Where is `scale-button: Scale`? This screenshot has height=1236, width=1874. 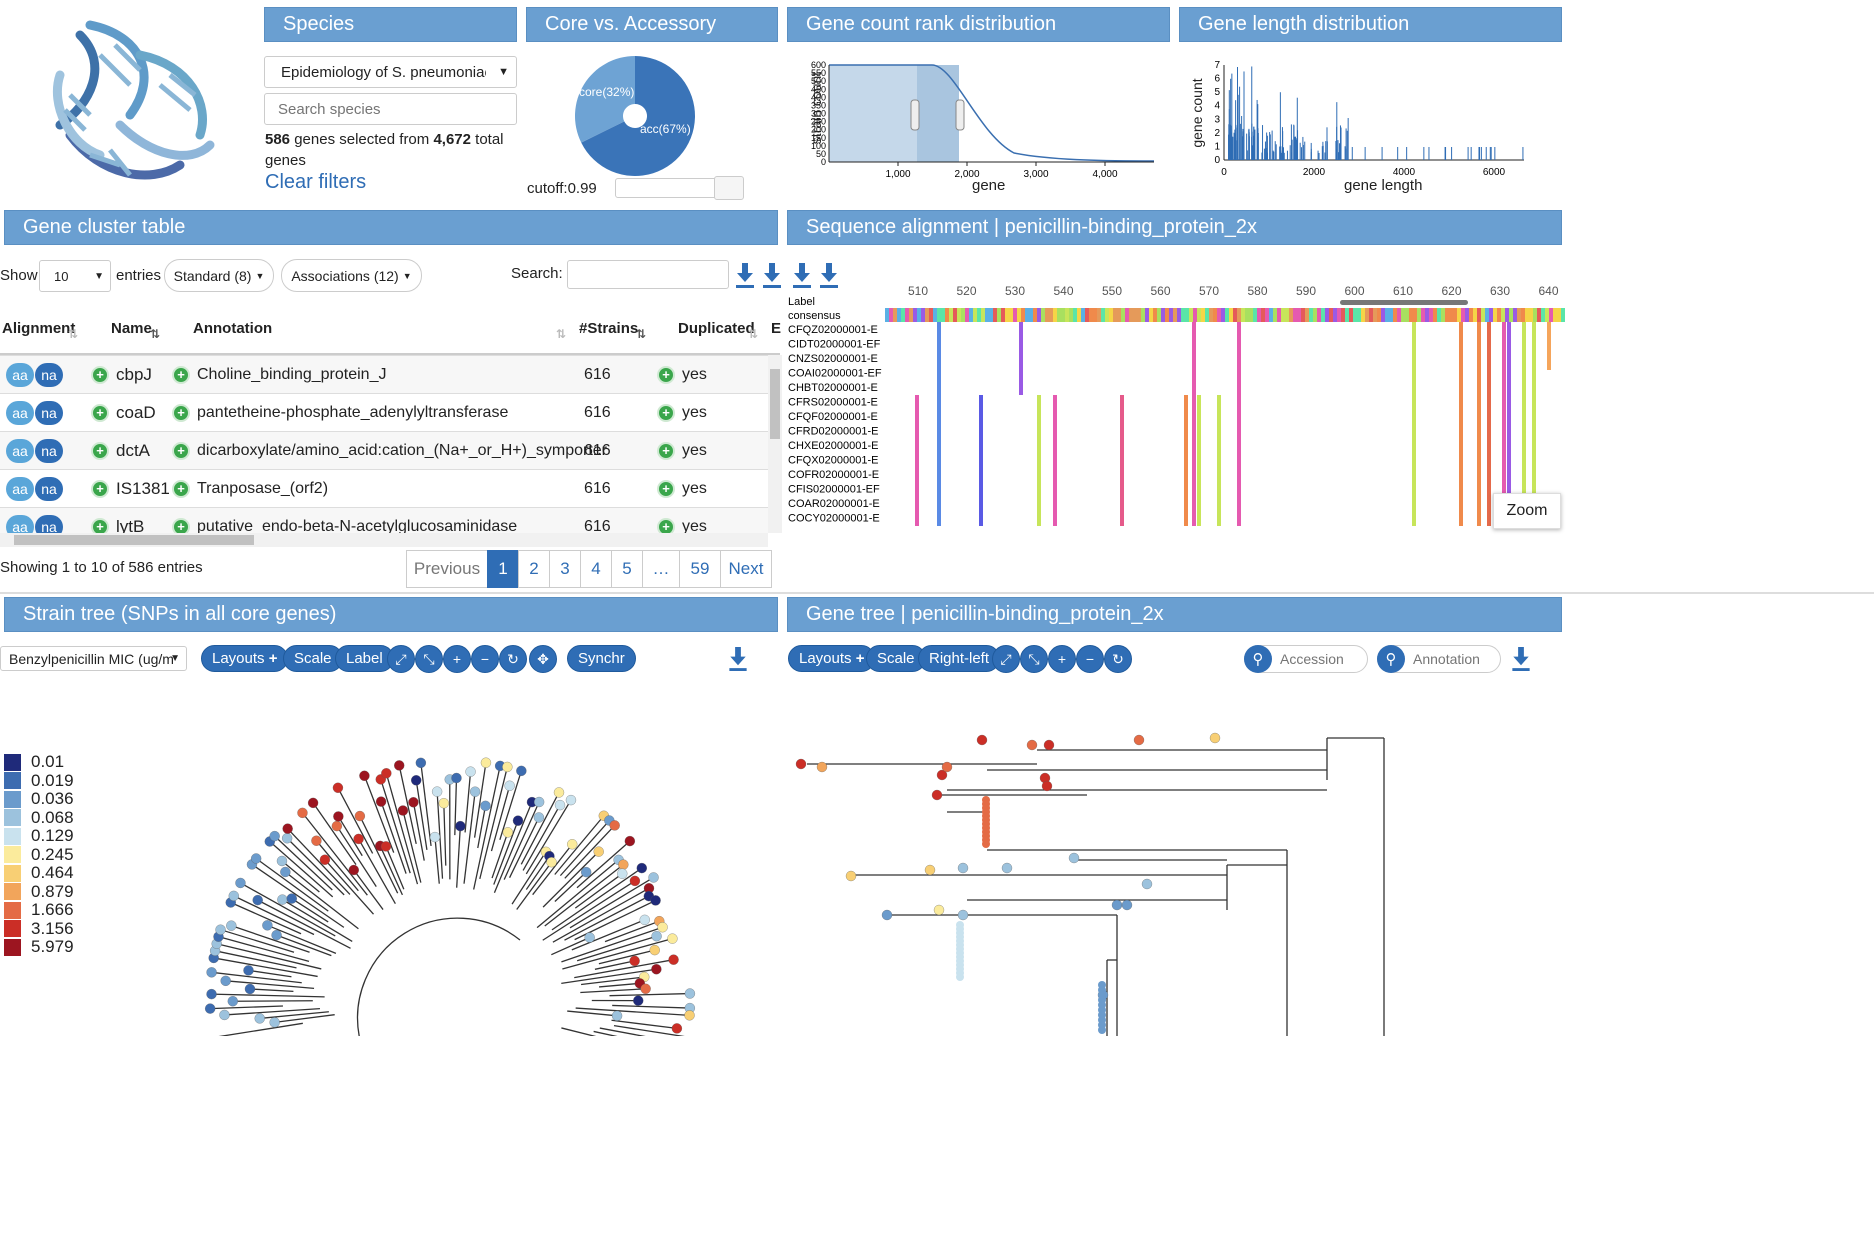 scale-button: Scale is located at coordinates (313, 658).